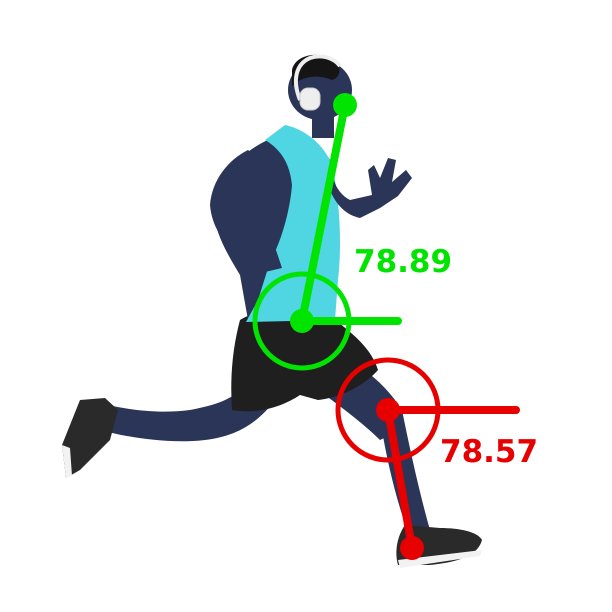  What do you see at coordinates (412, 548) in the screenshot?
I see `ankle-keypoint` at bounding box center [412, 548].